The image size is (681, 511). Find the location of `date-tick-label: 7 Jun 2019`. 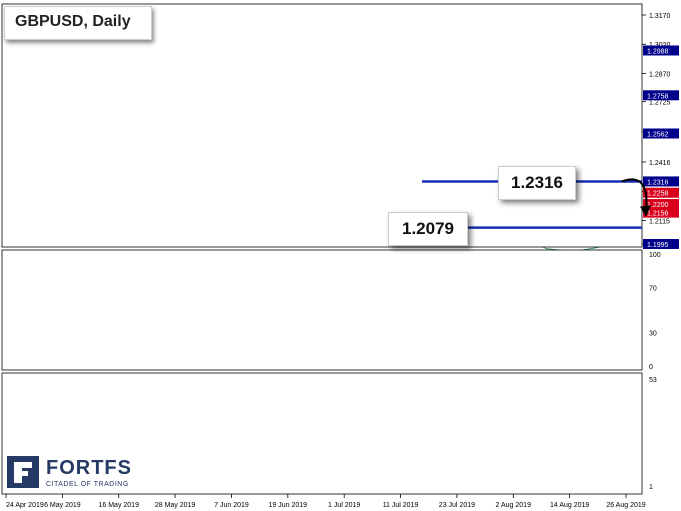

date-tick-label: 7 Jun 2019 is located at coordinates (231, 505).